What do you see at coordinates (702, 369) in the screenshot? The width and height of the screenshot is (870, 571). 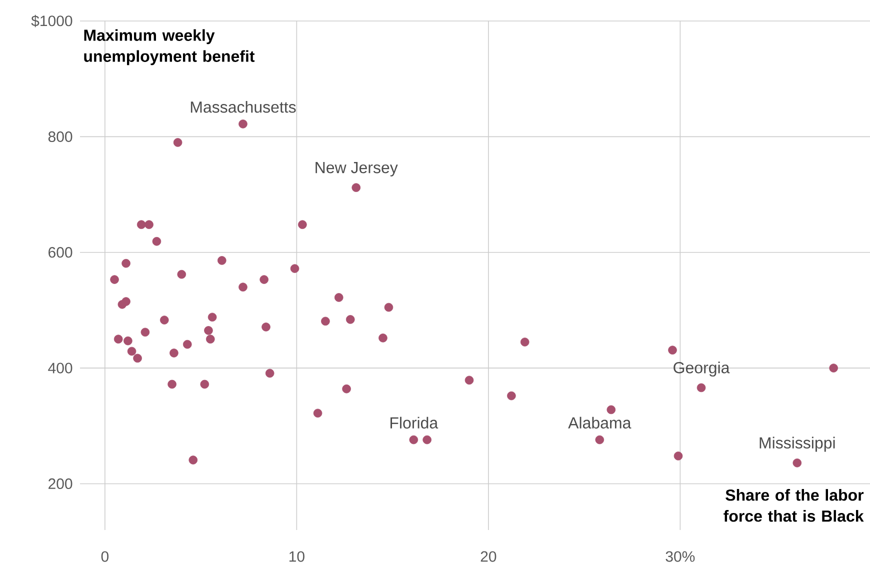 I see `annotation: Georgia` at bounding box center [702, 369].